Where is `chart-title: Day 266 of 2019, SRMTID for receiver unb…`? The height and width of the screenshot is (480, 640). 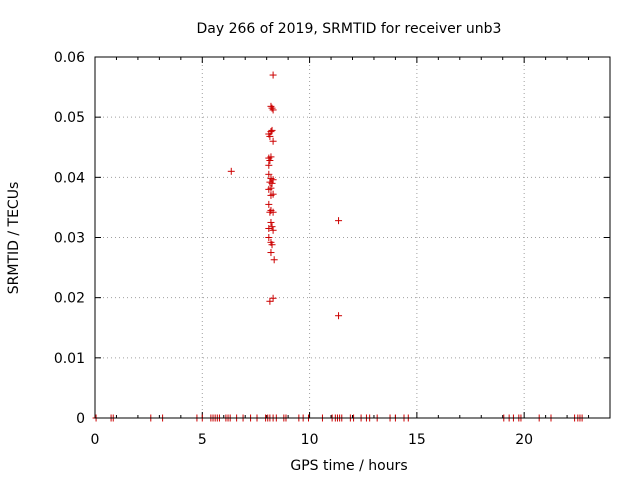 chart-title: Day 266 of 2019, SRMTID for receiver unb… is located at coordinates (349, 29).